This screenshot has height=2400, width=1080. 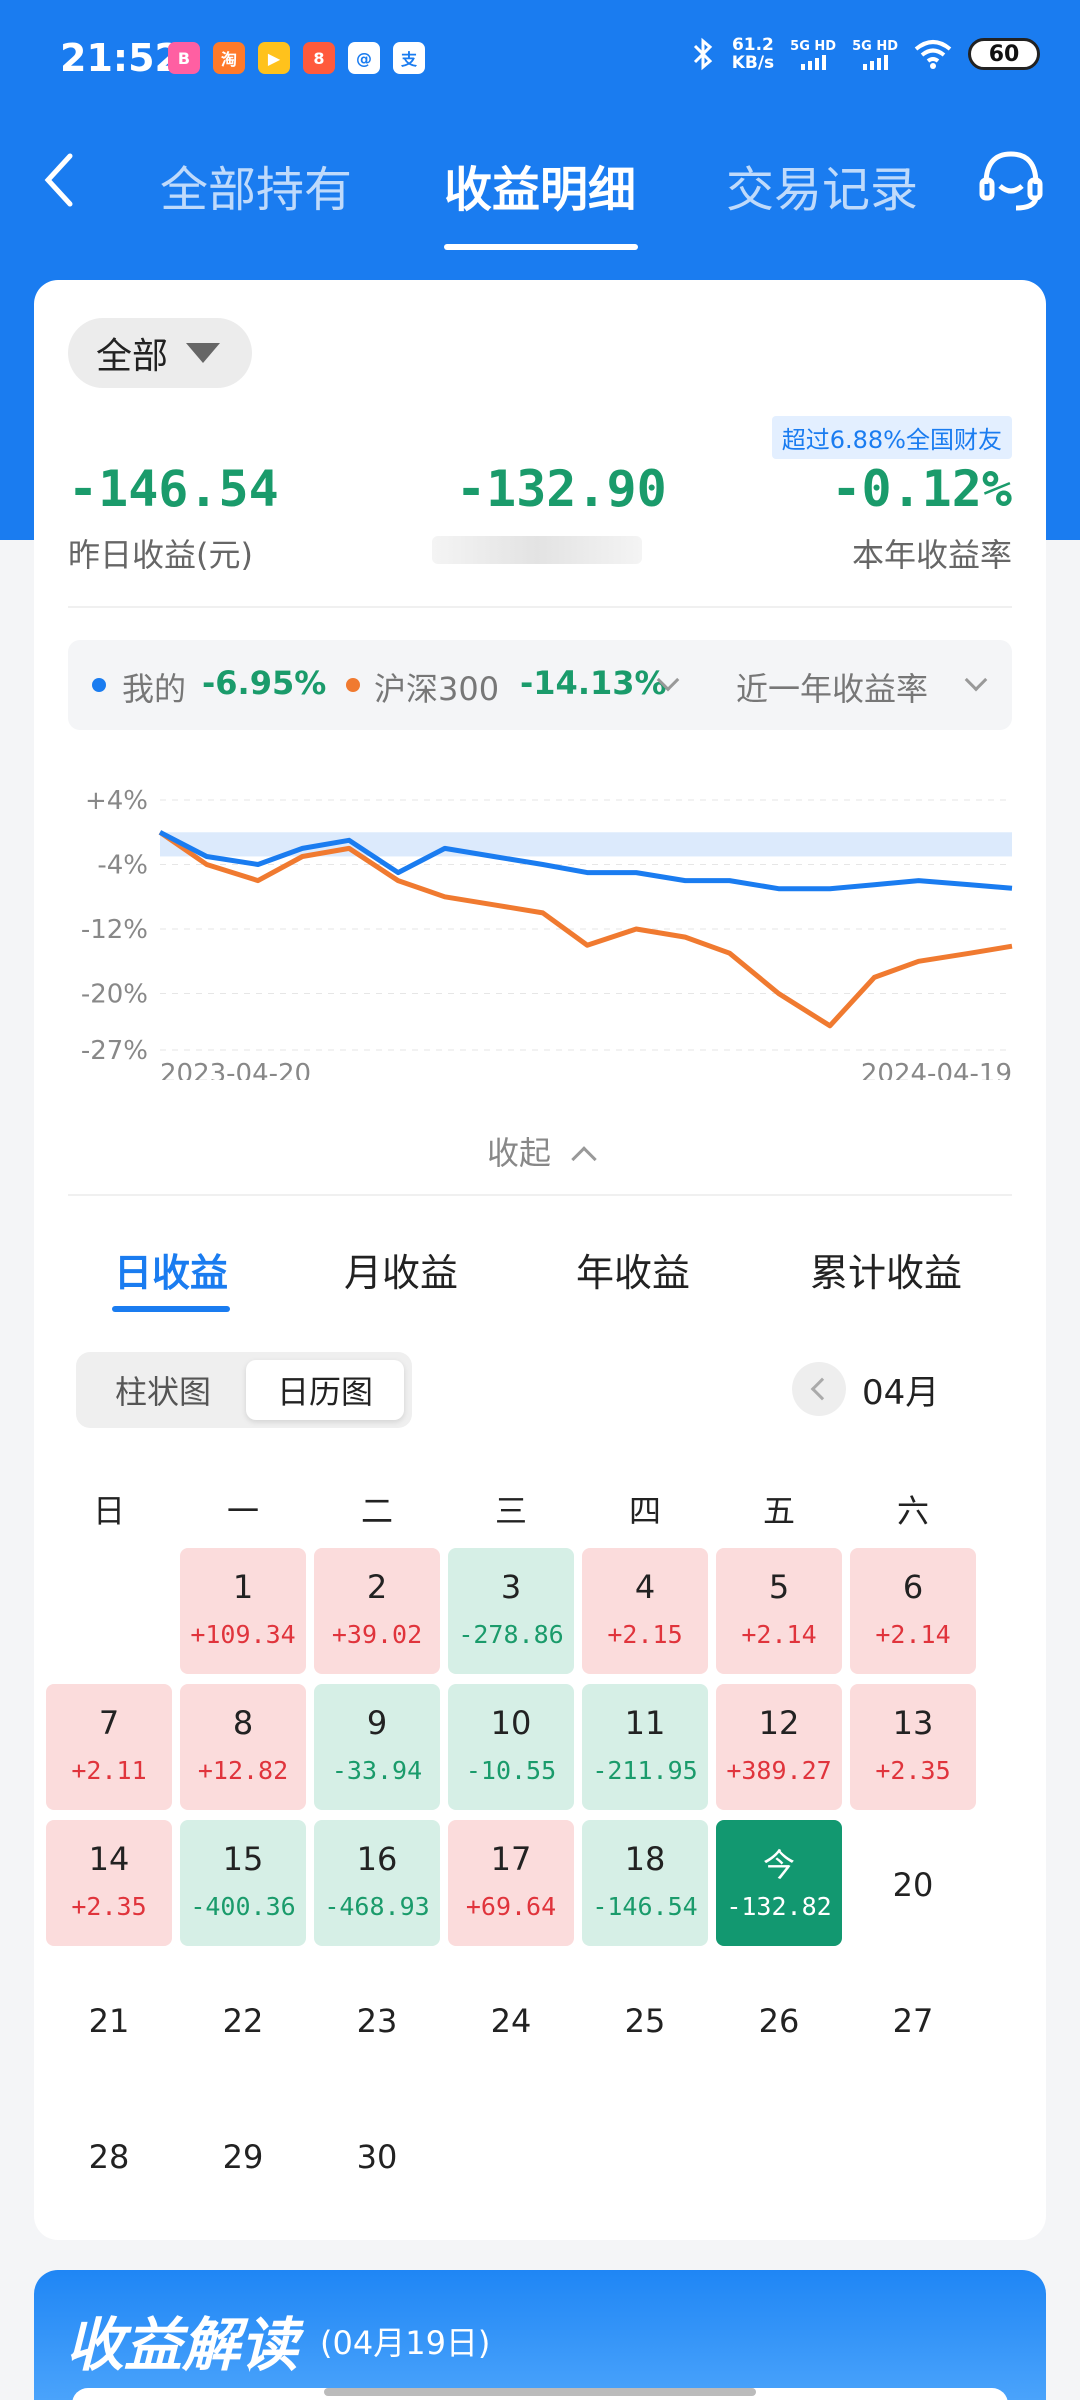 I want to click on divider, so click(x=540, y=1195).